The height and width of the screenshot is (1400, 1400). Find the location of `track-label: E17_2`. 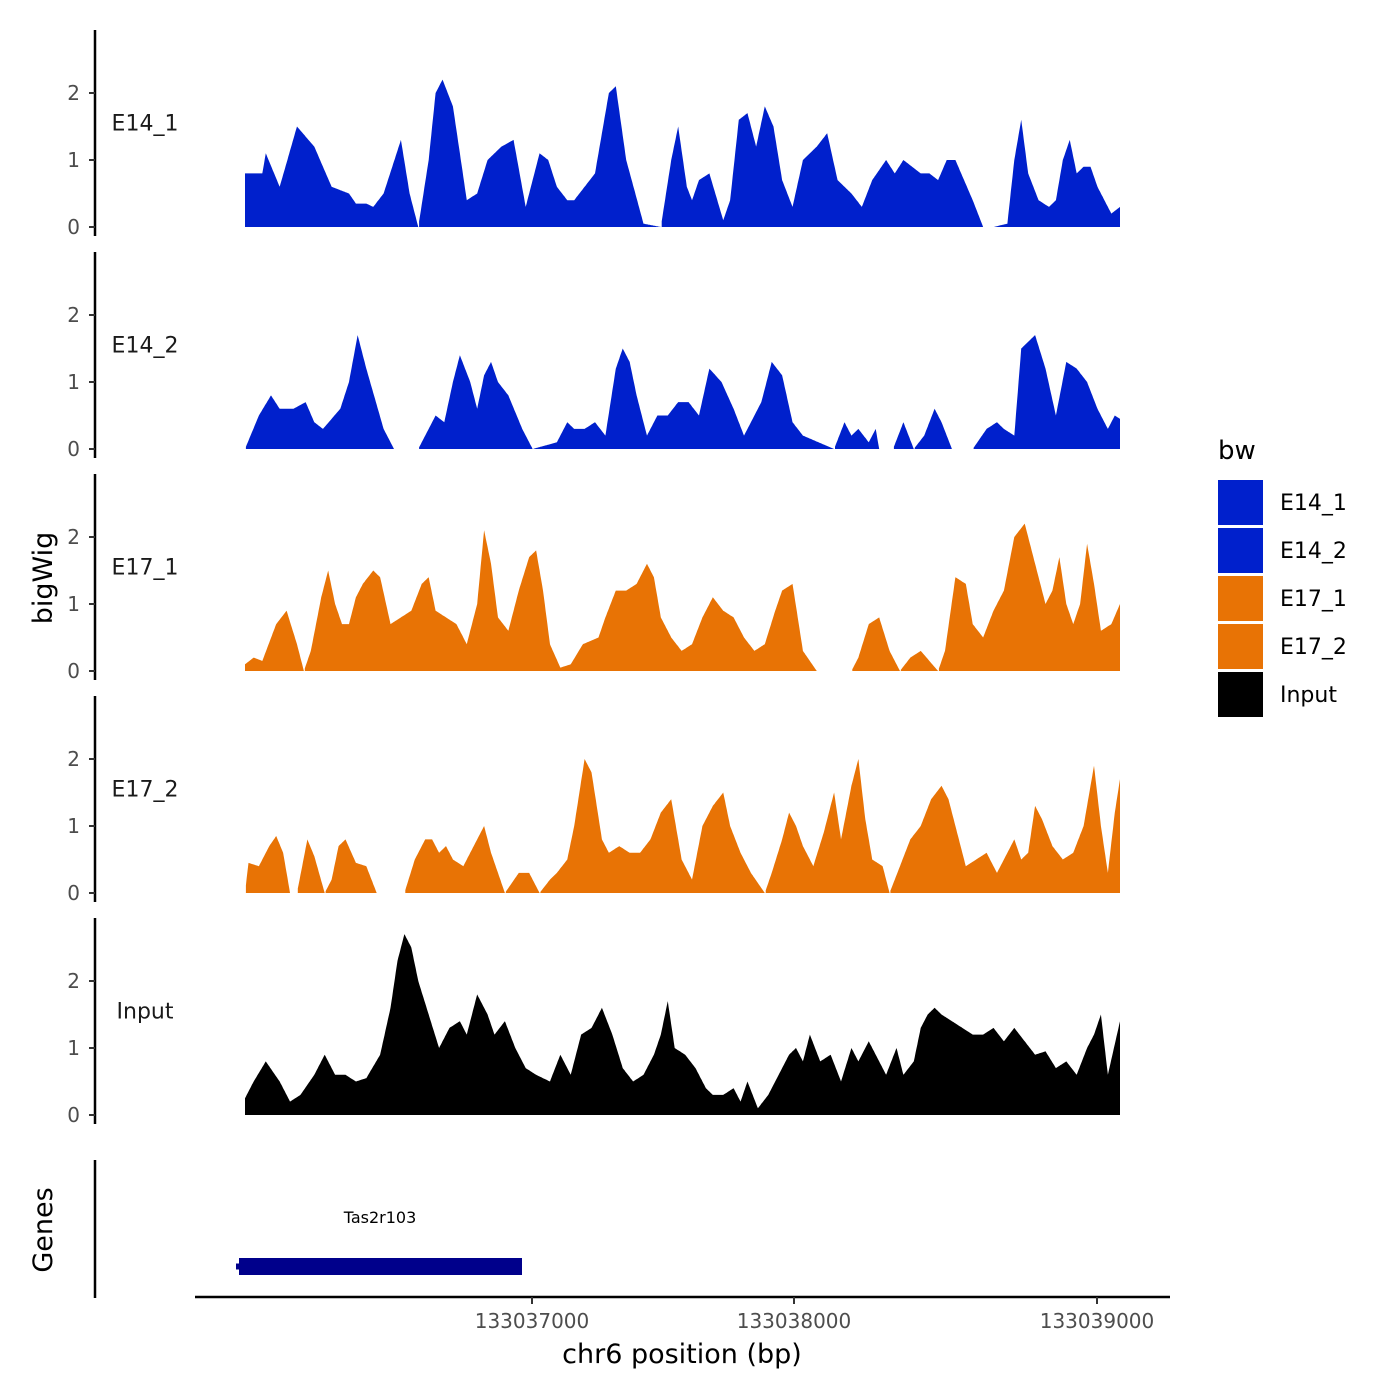

track-label: E17_2 is located at coordinates (145, 790).